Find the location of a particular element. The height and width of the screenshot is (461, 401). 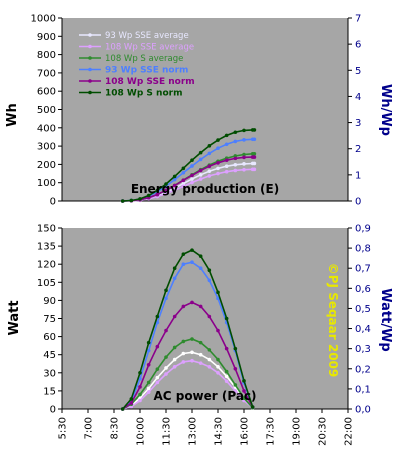

power-left-tick-label: 75 is located at coordinates (49, 319).